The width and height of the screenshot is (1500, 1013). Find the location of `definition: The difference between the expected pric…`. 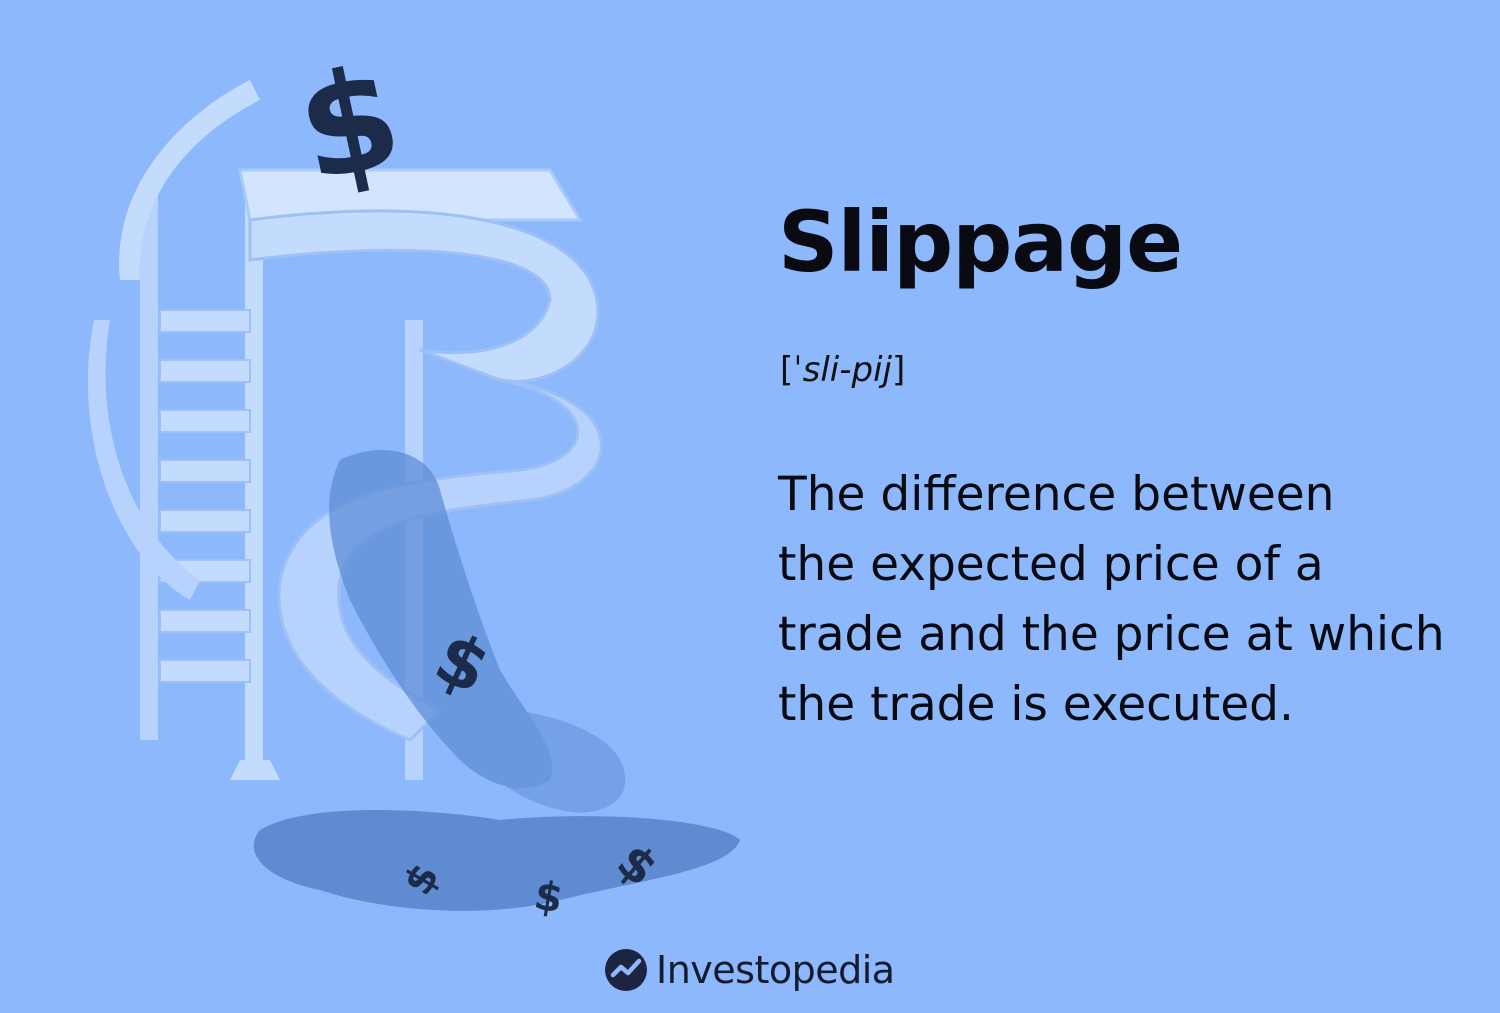

definition: The difference between the expected pric… is located at coordinates (1128, 600).